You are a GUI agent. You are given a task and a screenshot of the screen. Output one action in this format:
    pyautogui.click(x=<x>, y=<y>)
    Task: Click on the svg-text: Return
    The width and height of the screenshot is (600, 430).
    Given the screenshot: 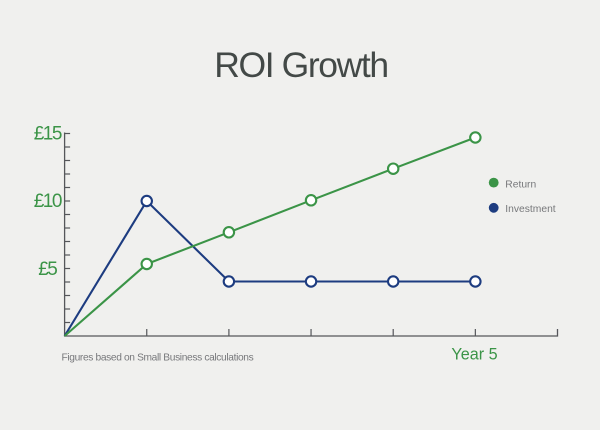 What is the action you would take?
    pyautogui.click(x=520, y=184)
    